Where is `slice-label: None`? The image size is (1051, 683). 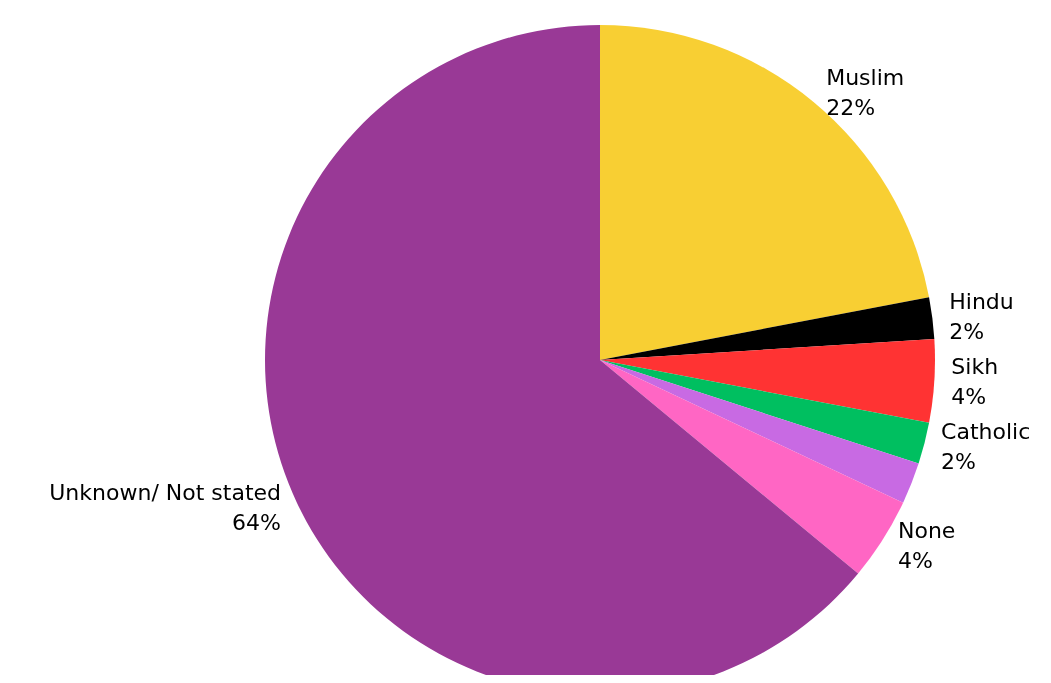
slice-label: None is located at coordinates (926, 531).